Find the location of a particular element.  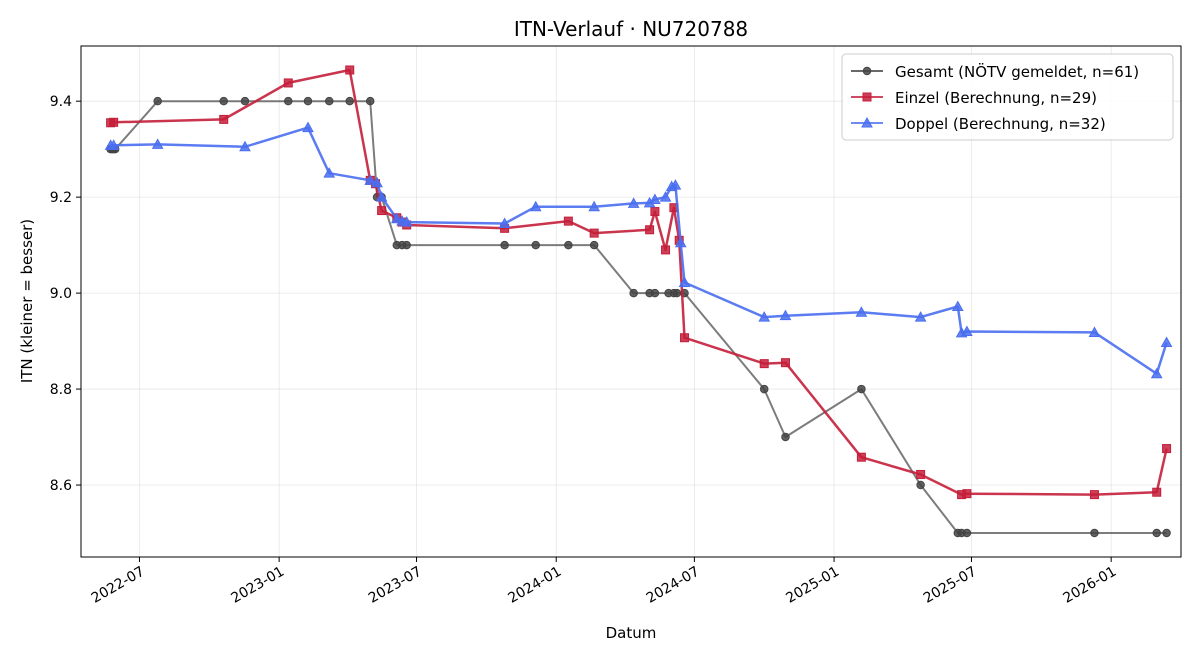

legend-label: Gesamt (NÖTV gemeldet, n=61) is located at coordinates (1017, 71).